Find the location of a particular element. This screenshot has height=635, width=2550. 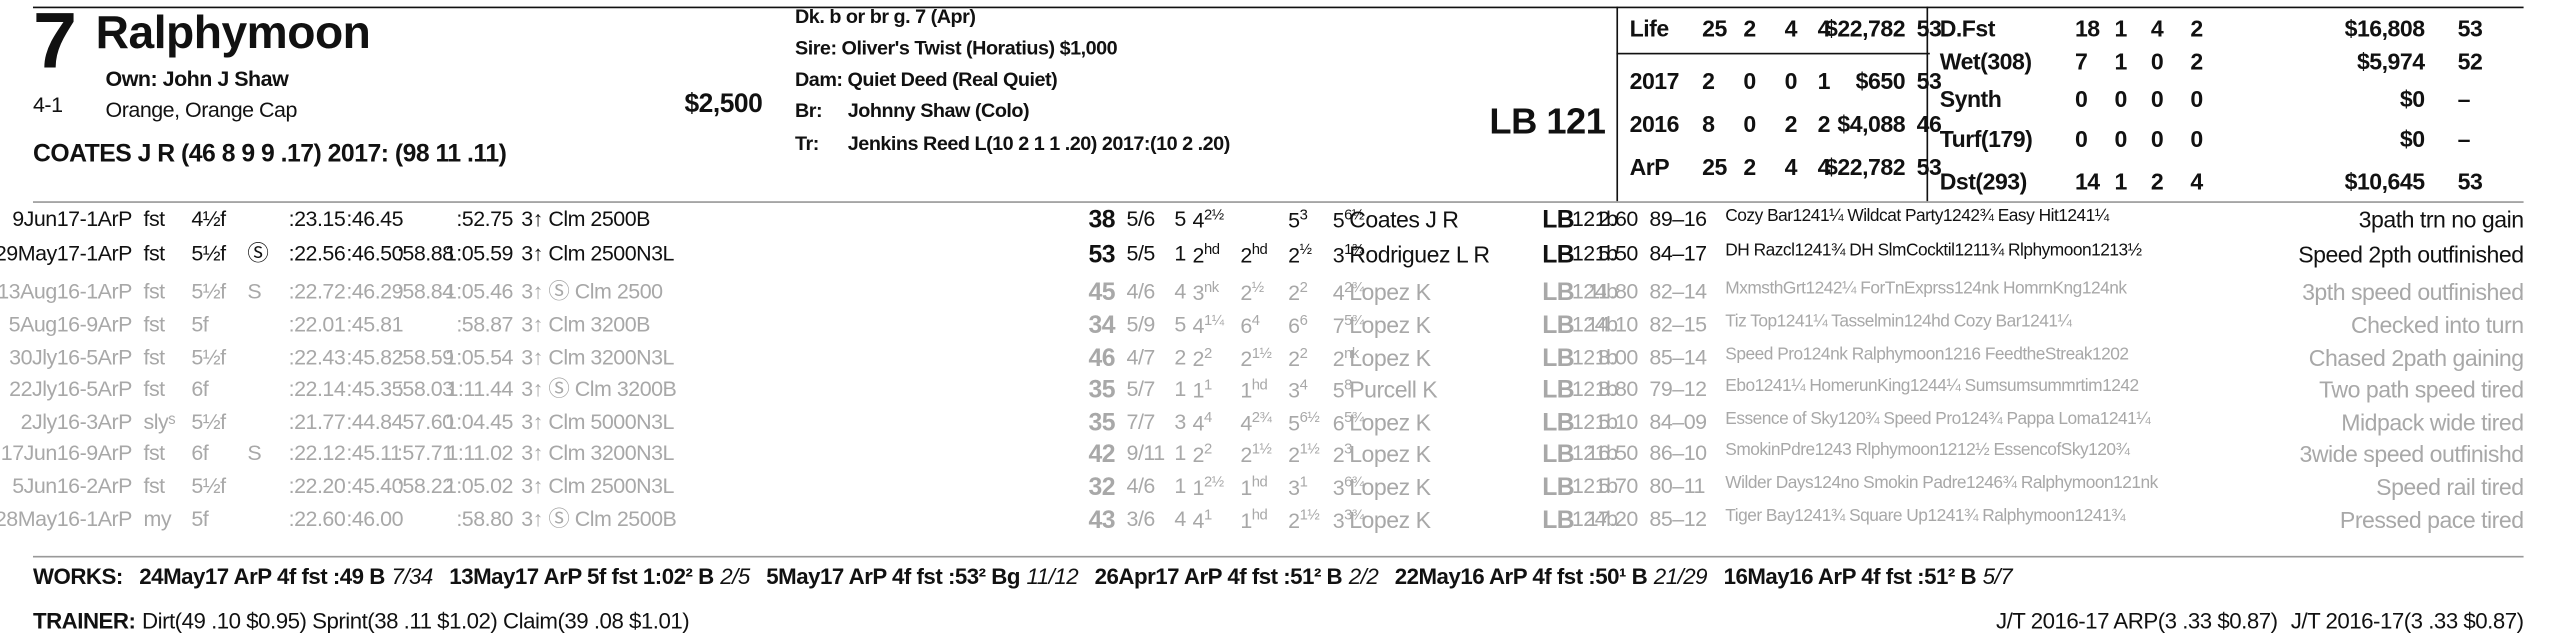

pp-final: 1:04.45 is located at coordinates (479, 421).